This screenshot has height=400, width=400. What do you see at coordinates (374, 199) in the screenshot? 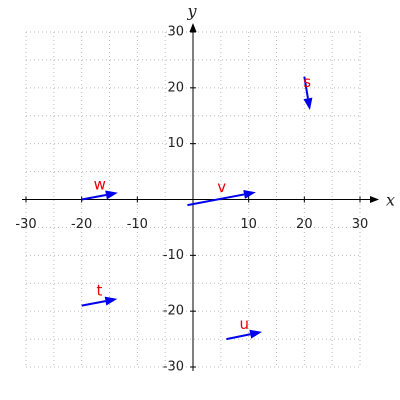
I see `x-axis-arrow` at bounding box center [374, 199].